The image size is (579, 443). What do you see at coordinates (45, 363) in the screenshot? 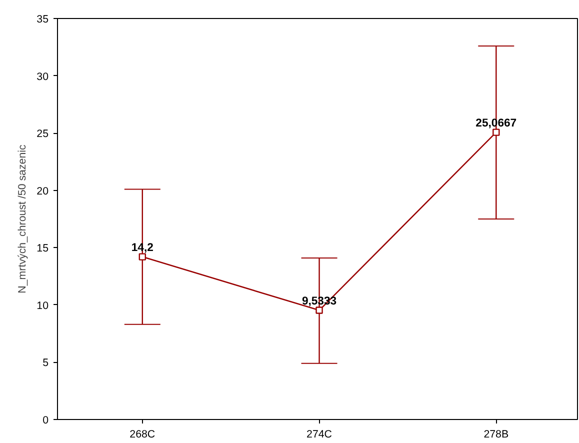
I see `y-tick-label: 5` at bounding box center [45, 363].